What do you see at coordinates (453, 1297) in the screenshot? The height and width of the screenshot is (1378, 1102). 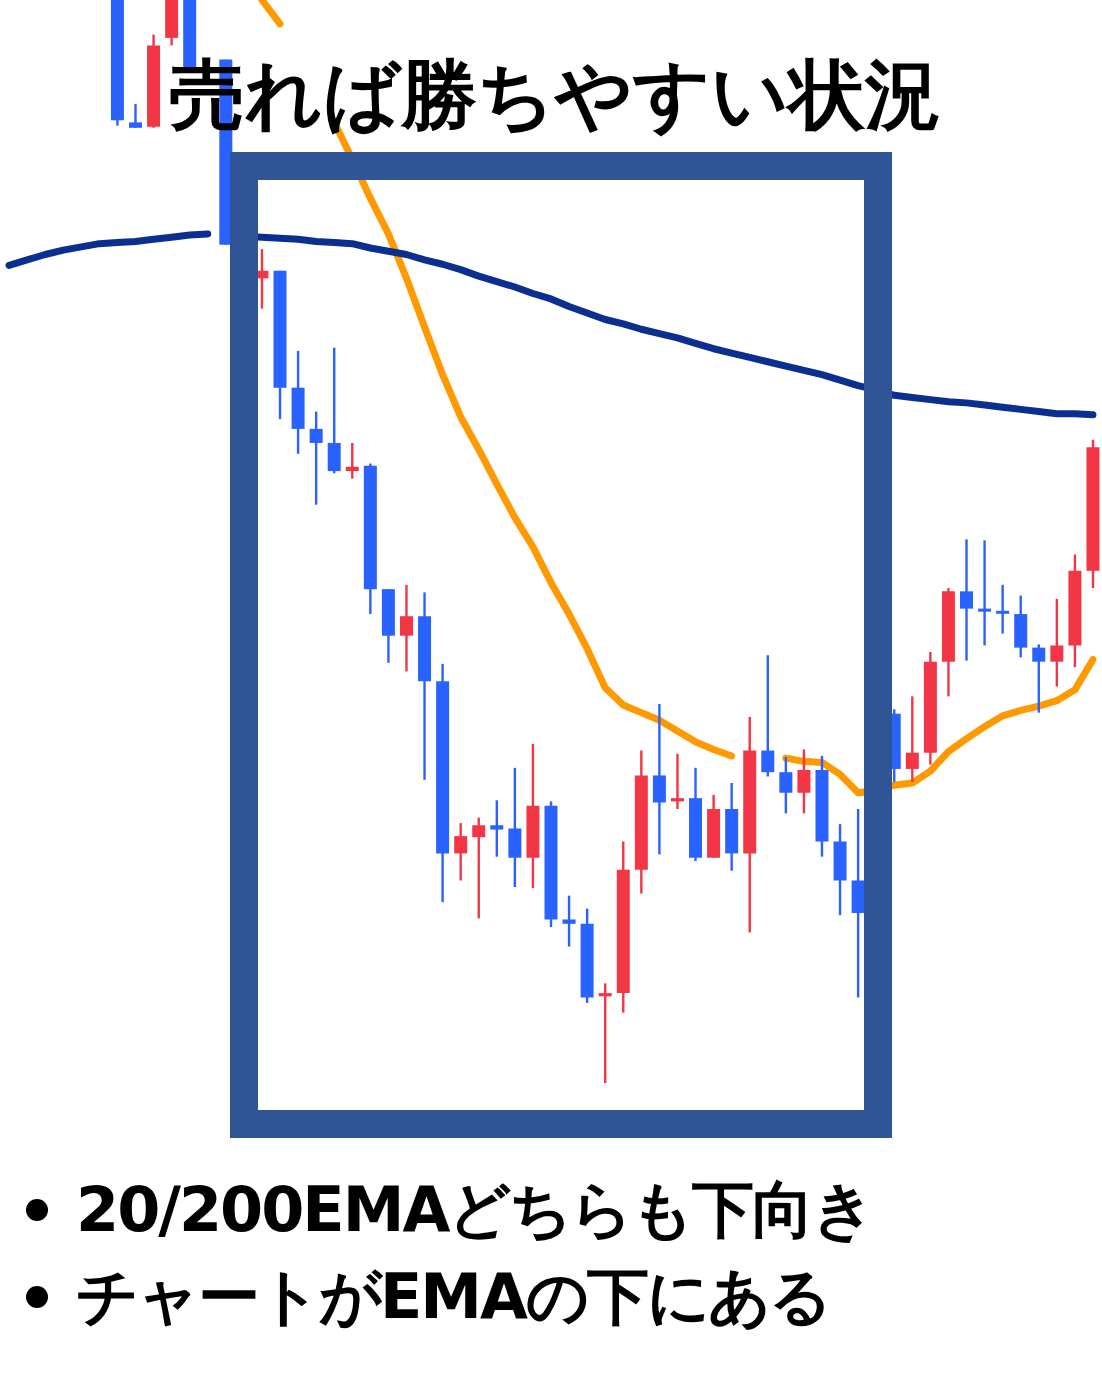 I see `text: チャートがEMAの下にある` at bounding box center [453, 1297].